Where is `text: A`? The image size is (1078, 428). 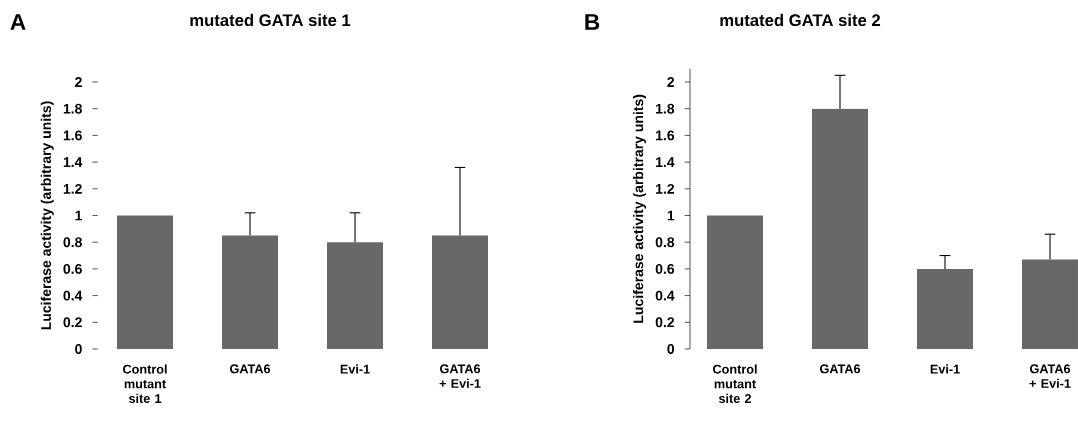
text: A is located at coordinates (18, 22).